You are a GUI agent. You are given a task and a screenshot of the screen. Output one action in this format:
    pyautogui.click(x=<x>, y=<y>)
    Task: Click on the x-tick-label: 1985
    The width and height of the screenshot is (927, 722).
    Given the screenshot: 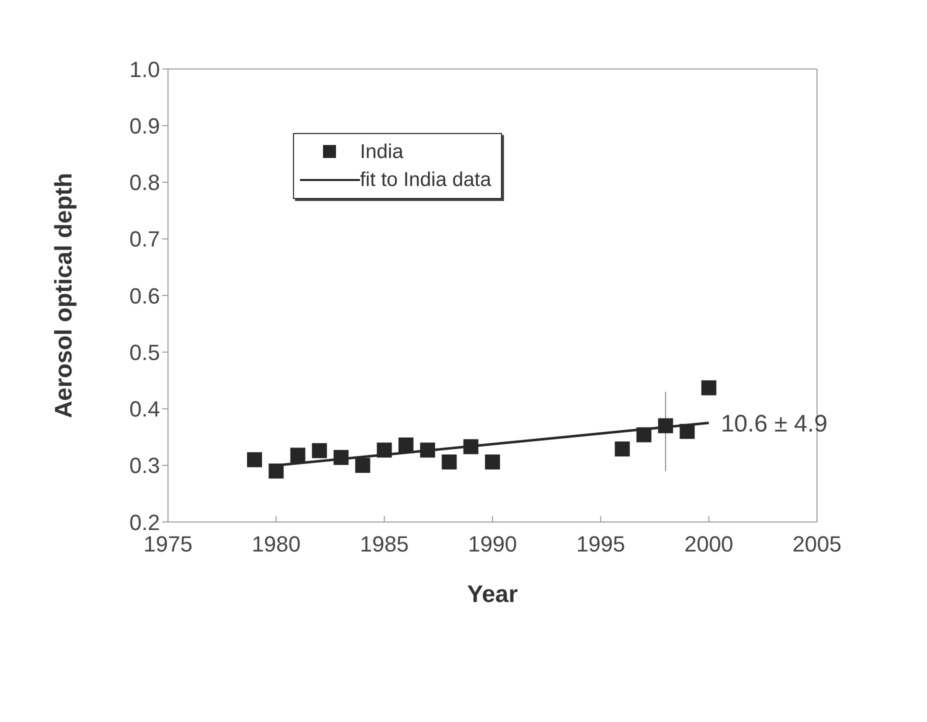 What is the action you would take?
    pyautogui.click(x=384, y=544)
    